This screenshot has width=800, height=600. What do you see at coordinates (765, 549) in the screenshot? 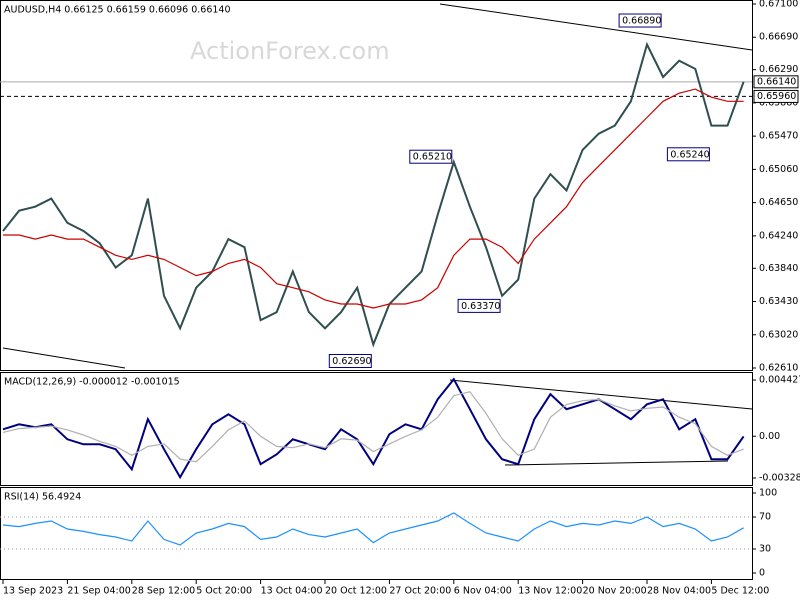
I see `y-tick-label: 30` at bounding box center [765, 549].